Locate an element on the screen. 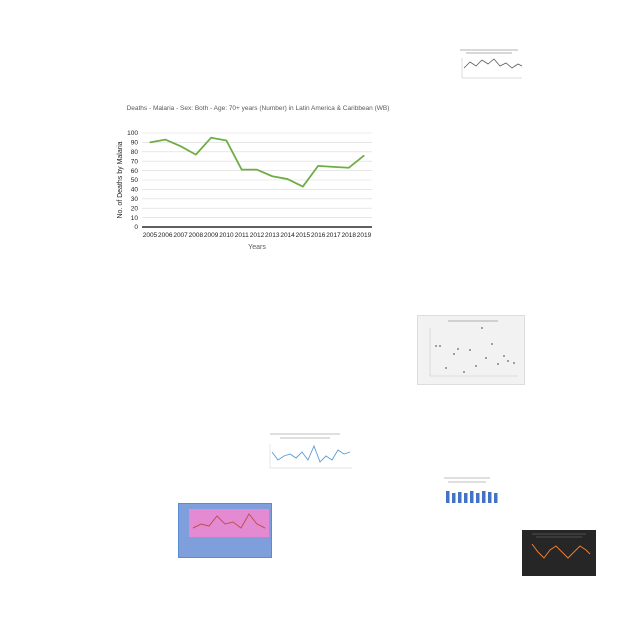 The width and height of the screenshot is (640, 640). y-tick-label: 40 is located at coordinates (135, 190).